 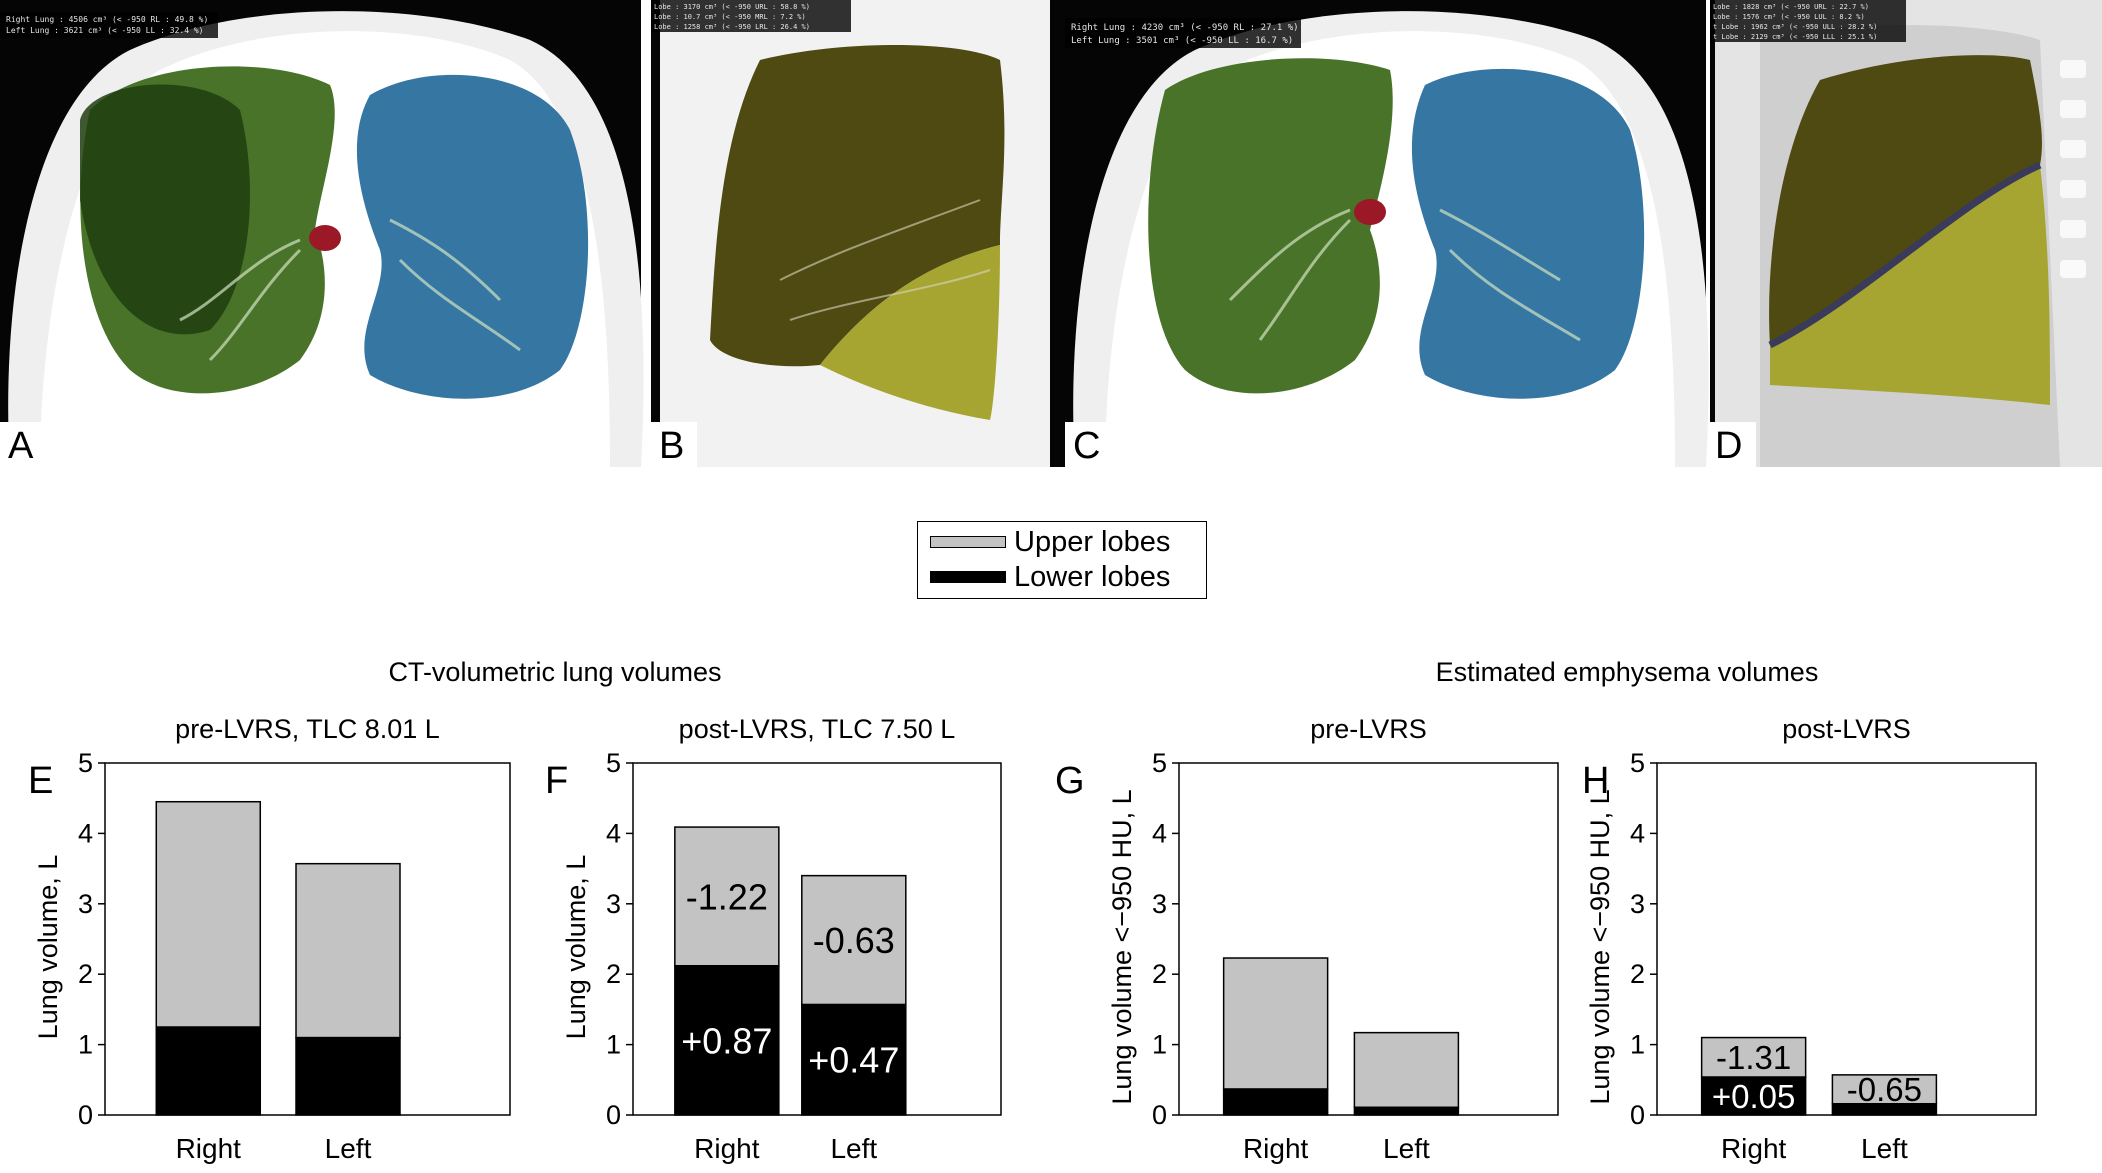 What do you see at coordinates (307, 729) in the screenshot?
I see `chart-title: pre-LVRS, TLC 8.01 L` at bounding box center [307, 729].